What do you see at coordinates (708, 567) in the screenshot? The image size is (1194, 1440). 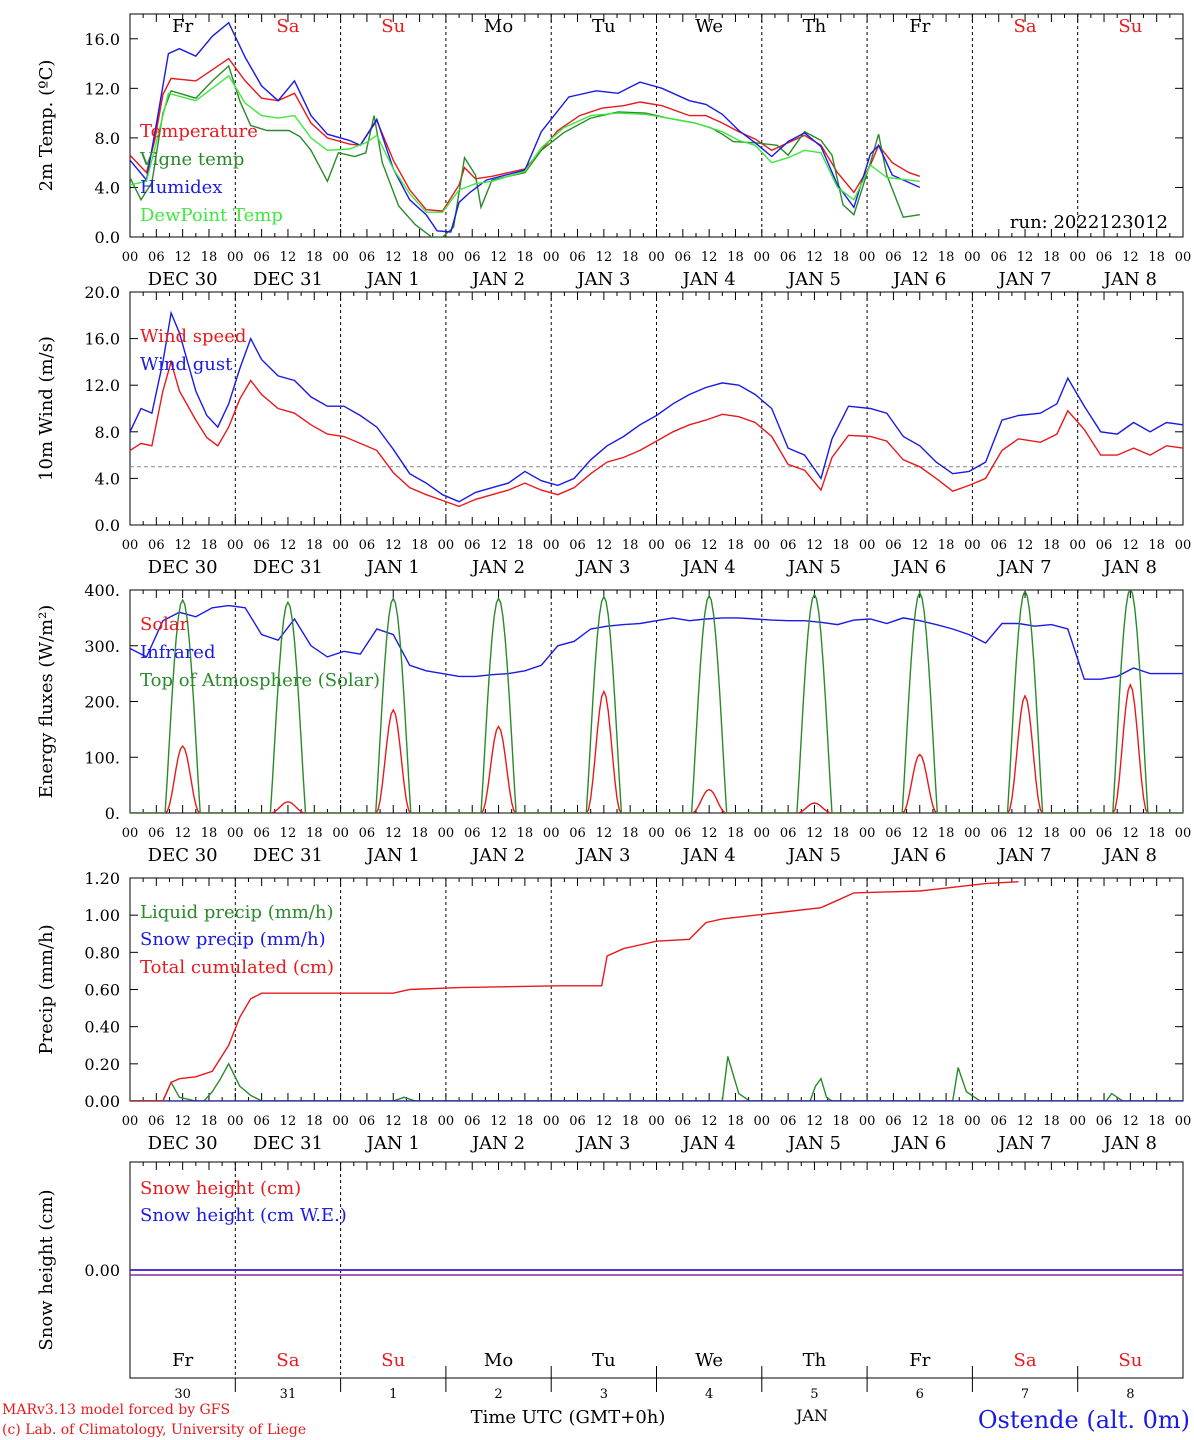 I see `date-label: JAN 4` at bounding box center [708, 567].